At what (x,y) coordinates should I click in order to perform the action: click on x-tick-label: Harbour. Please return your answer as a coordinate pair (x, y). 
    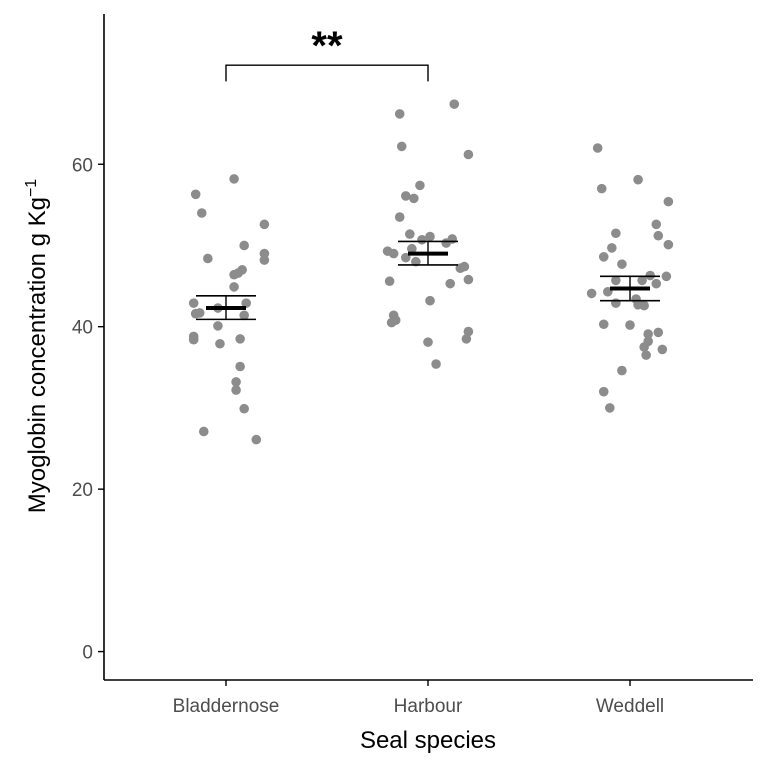
    Looking at the image, I should click on (428, 706).